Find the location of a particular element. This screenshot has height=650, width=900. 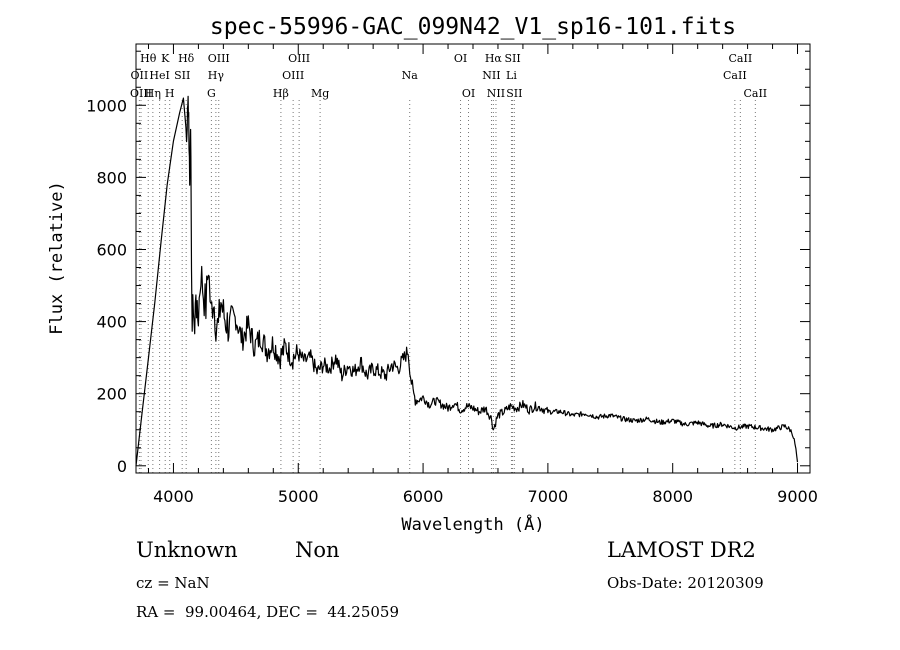

x-tick-label: 4000 is located at coordinates (173, 496).